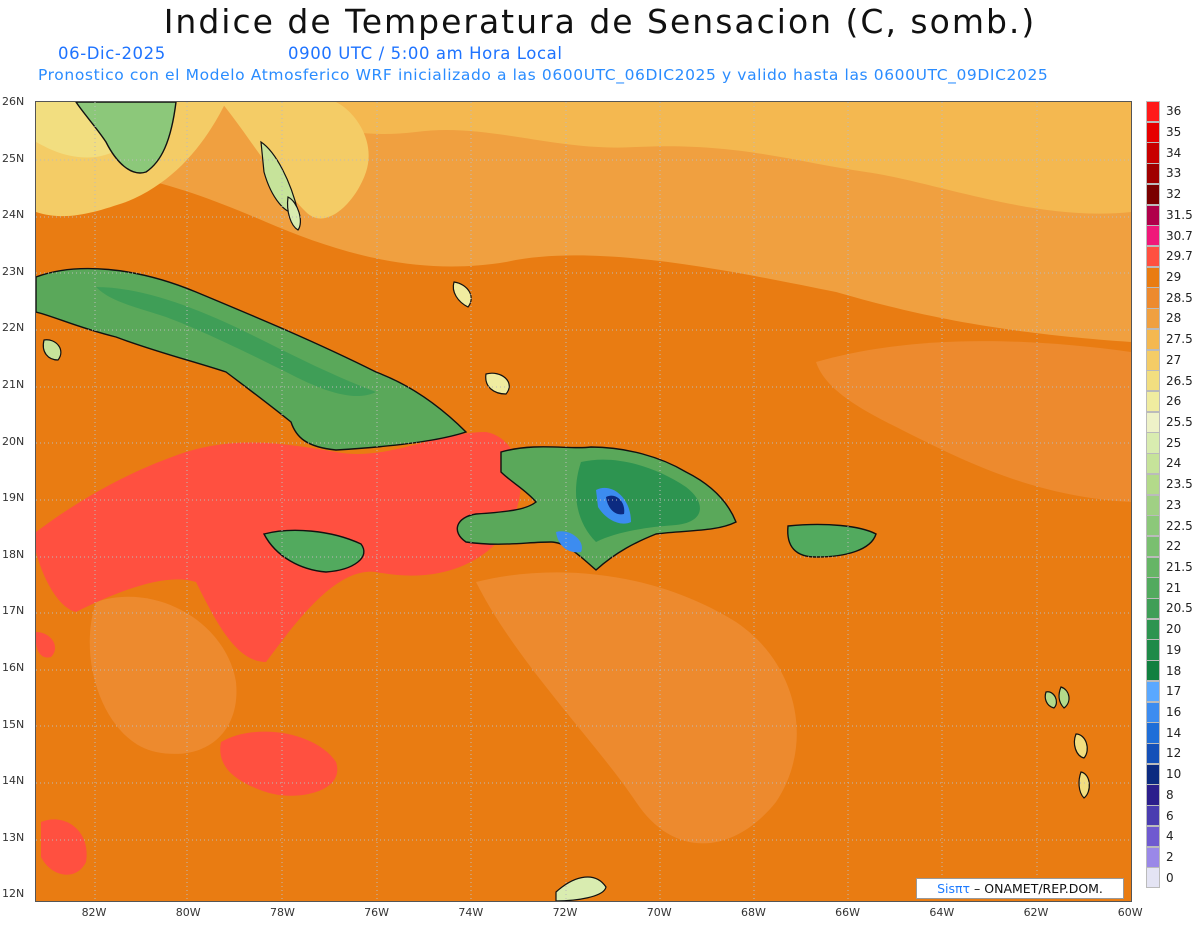  Describe the element at coordinates (1174, 774) in the screenshot. I see `colorbar-label: 10` at that location.